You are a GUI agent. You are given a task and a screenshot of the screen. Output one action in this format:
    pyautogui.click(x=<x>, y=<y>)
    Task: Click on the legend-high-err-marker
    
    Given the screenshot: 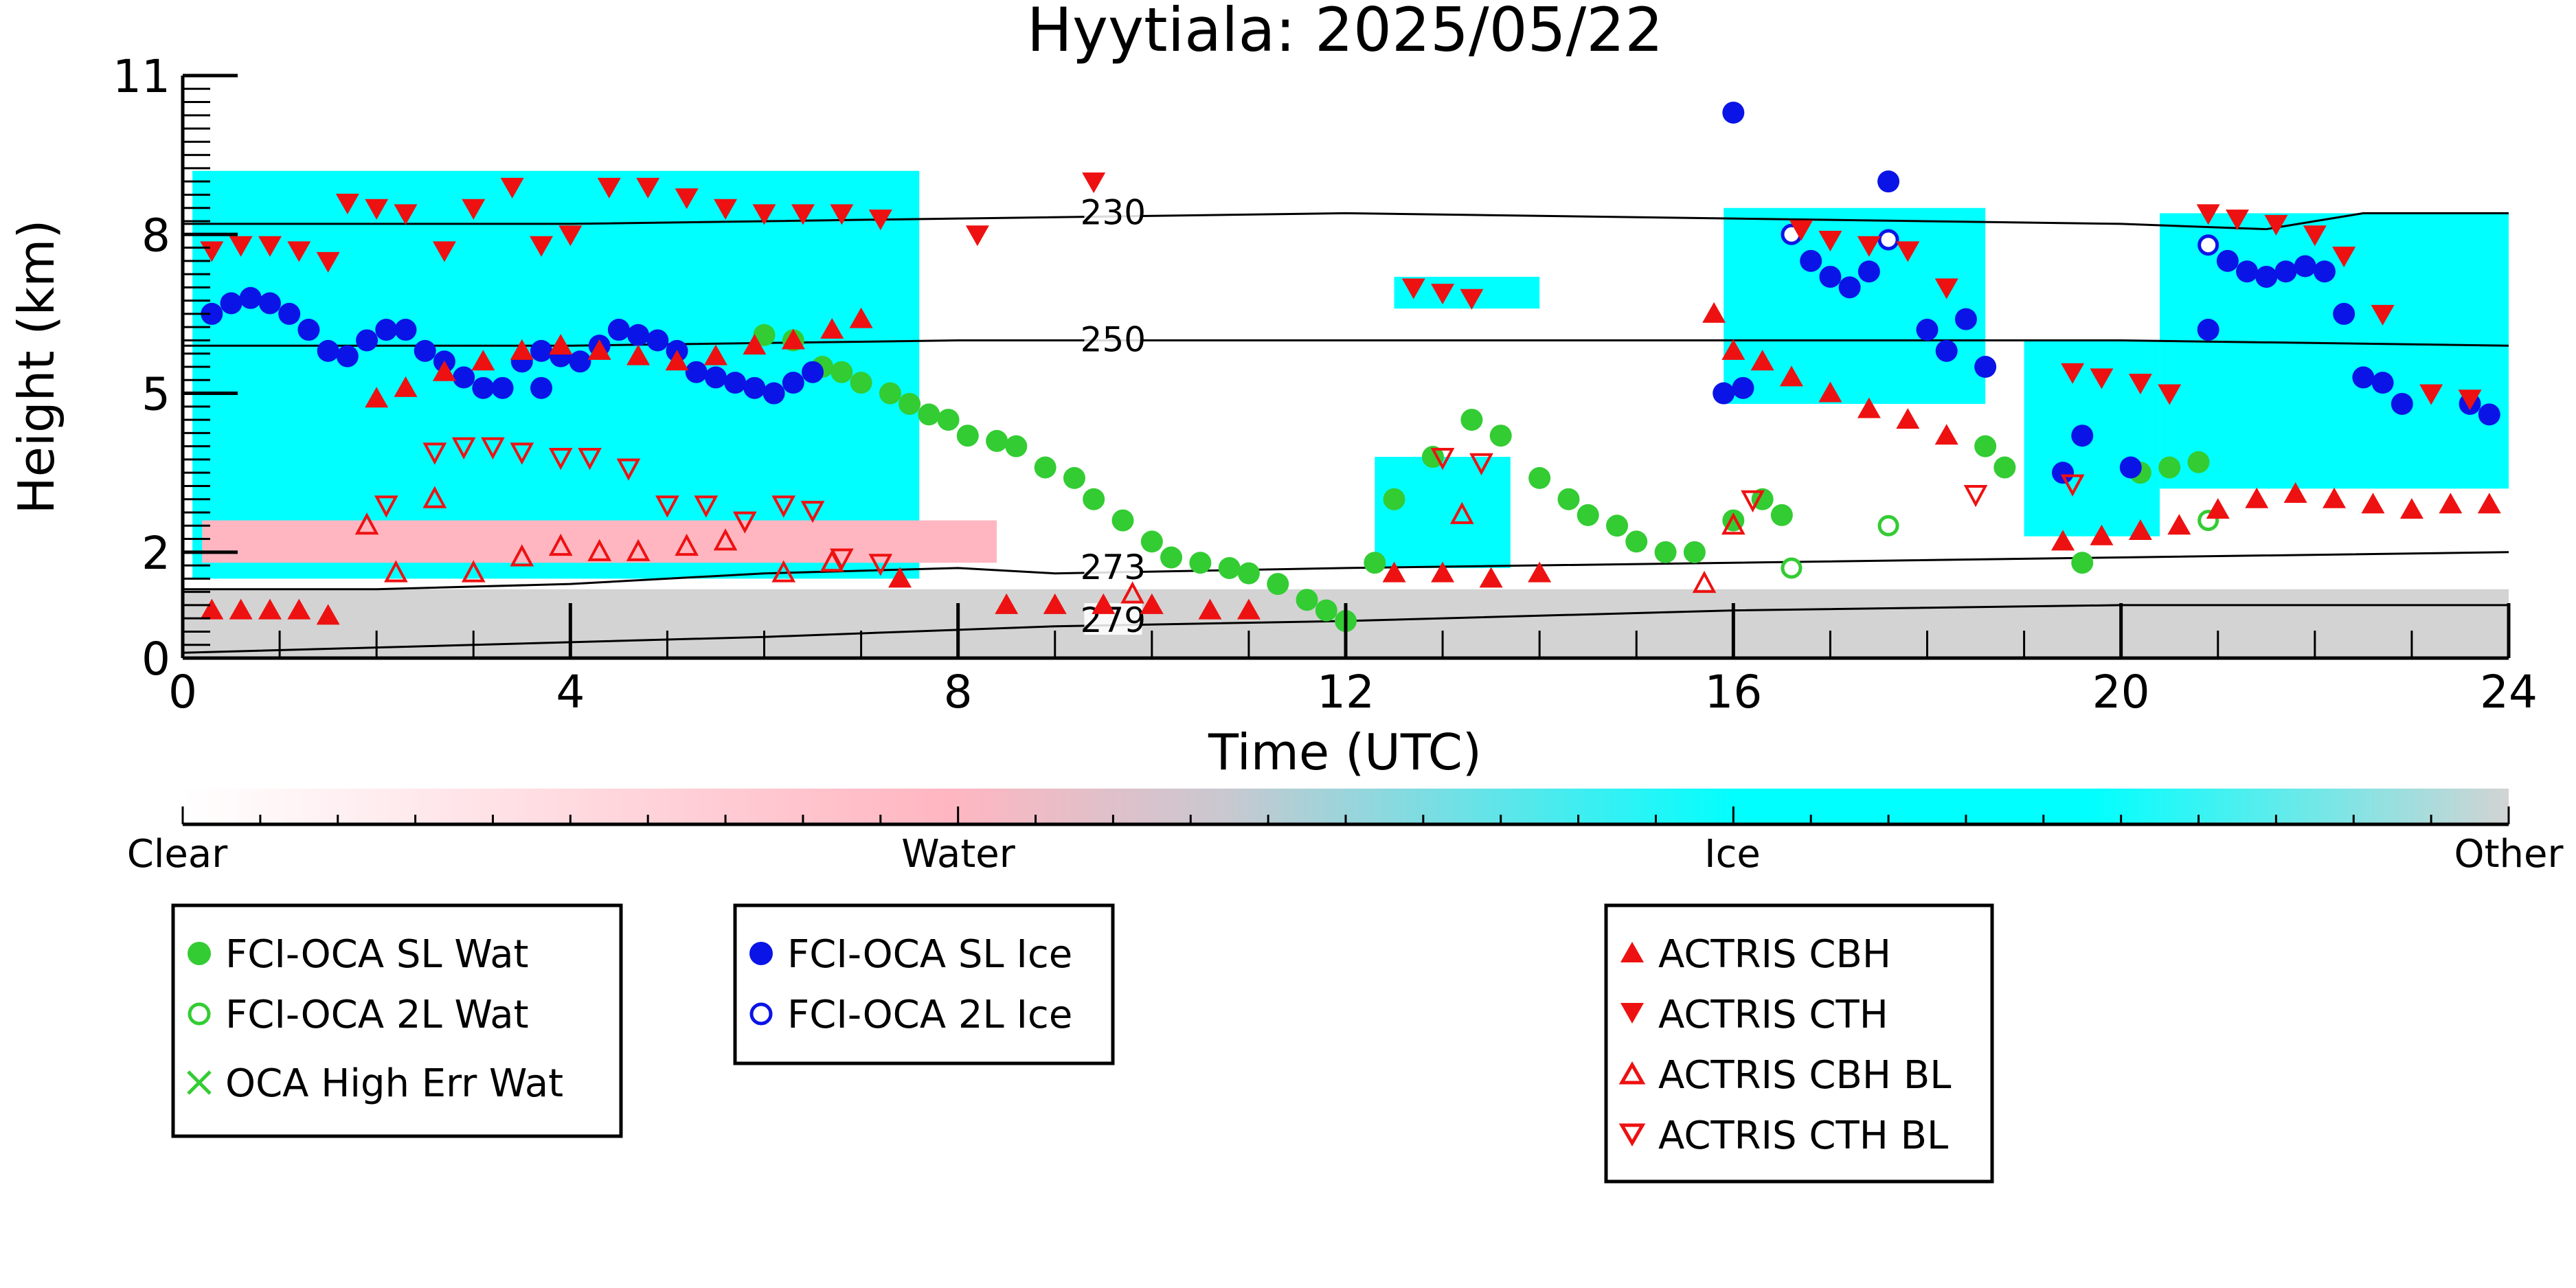 What is the action you would take?
    pyautogui.click(x=199, y=1082)
    